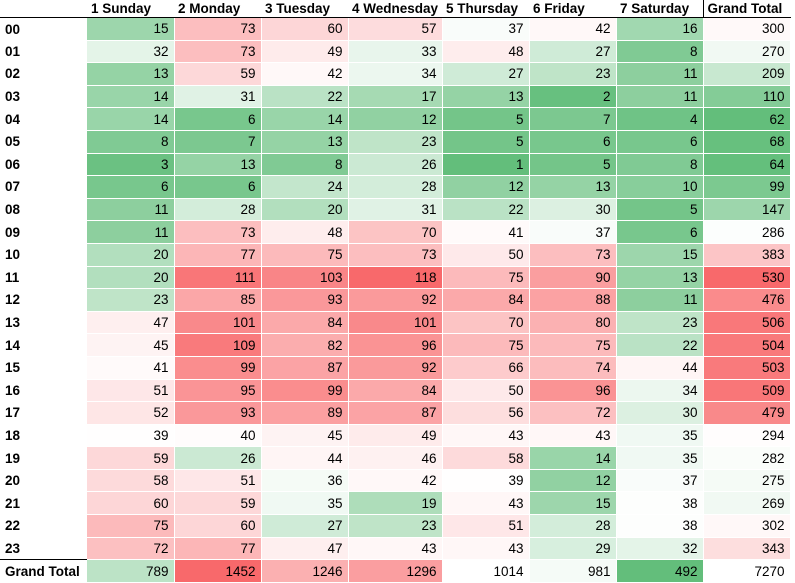 The image size is (795, 583). Describe the element at coordinates (746, 255) in the screenshot. I see `row-total-cell: 383` at that location.